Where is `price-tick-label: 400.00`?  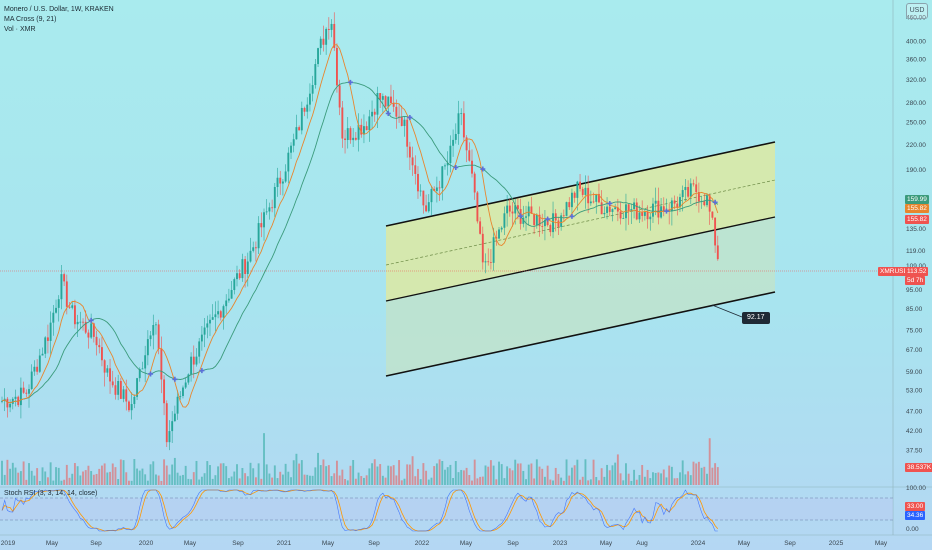 price-tick-label: 400.00 is located at coordinates (916, 42).